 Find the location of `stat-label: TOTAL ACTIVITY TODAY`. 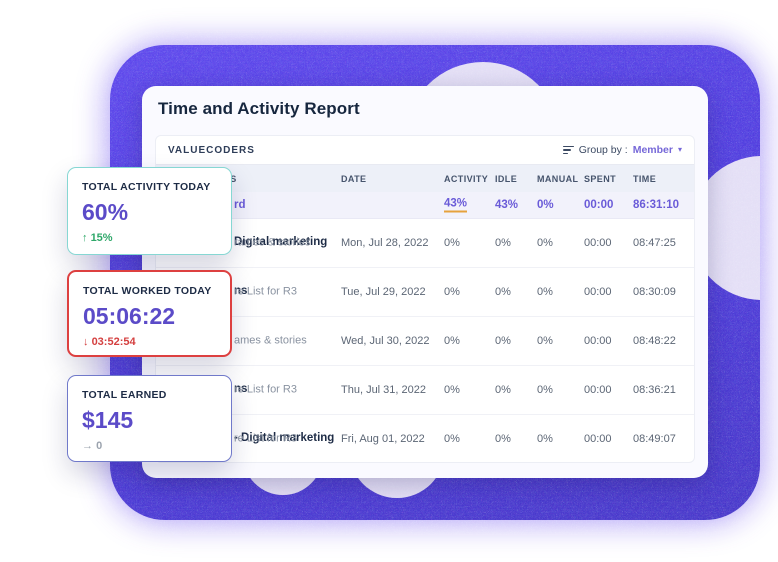

stat-label: TOTAL ACTIVITY TODAY is located at coordinates (146, 187).